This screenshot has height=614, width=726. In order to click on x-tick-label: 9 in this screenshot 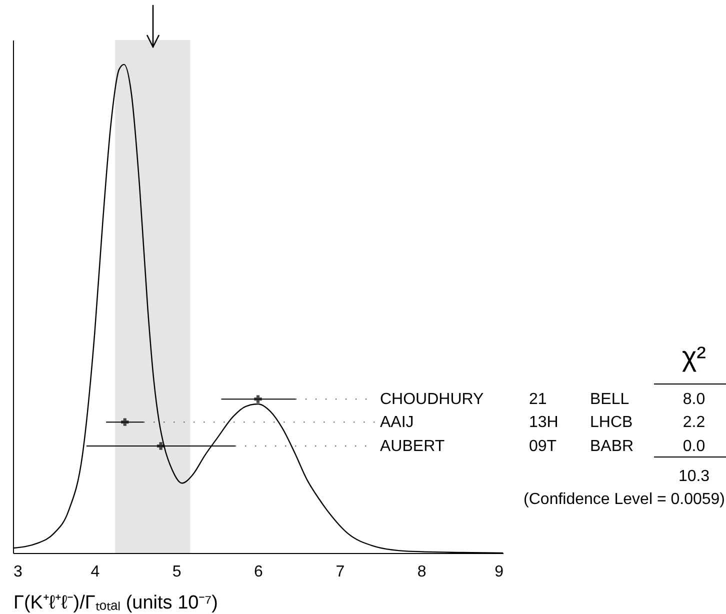, I will do `click(499, 572)`.